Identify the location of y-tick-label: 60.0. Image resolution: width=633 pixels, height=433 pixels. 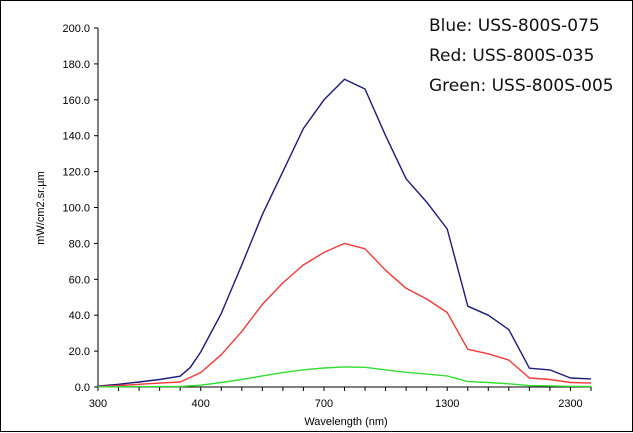
(79, 280).